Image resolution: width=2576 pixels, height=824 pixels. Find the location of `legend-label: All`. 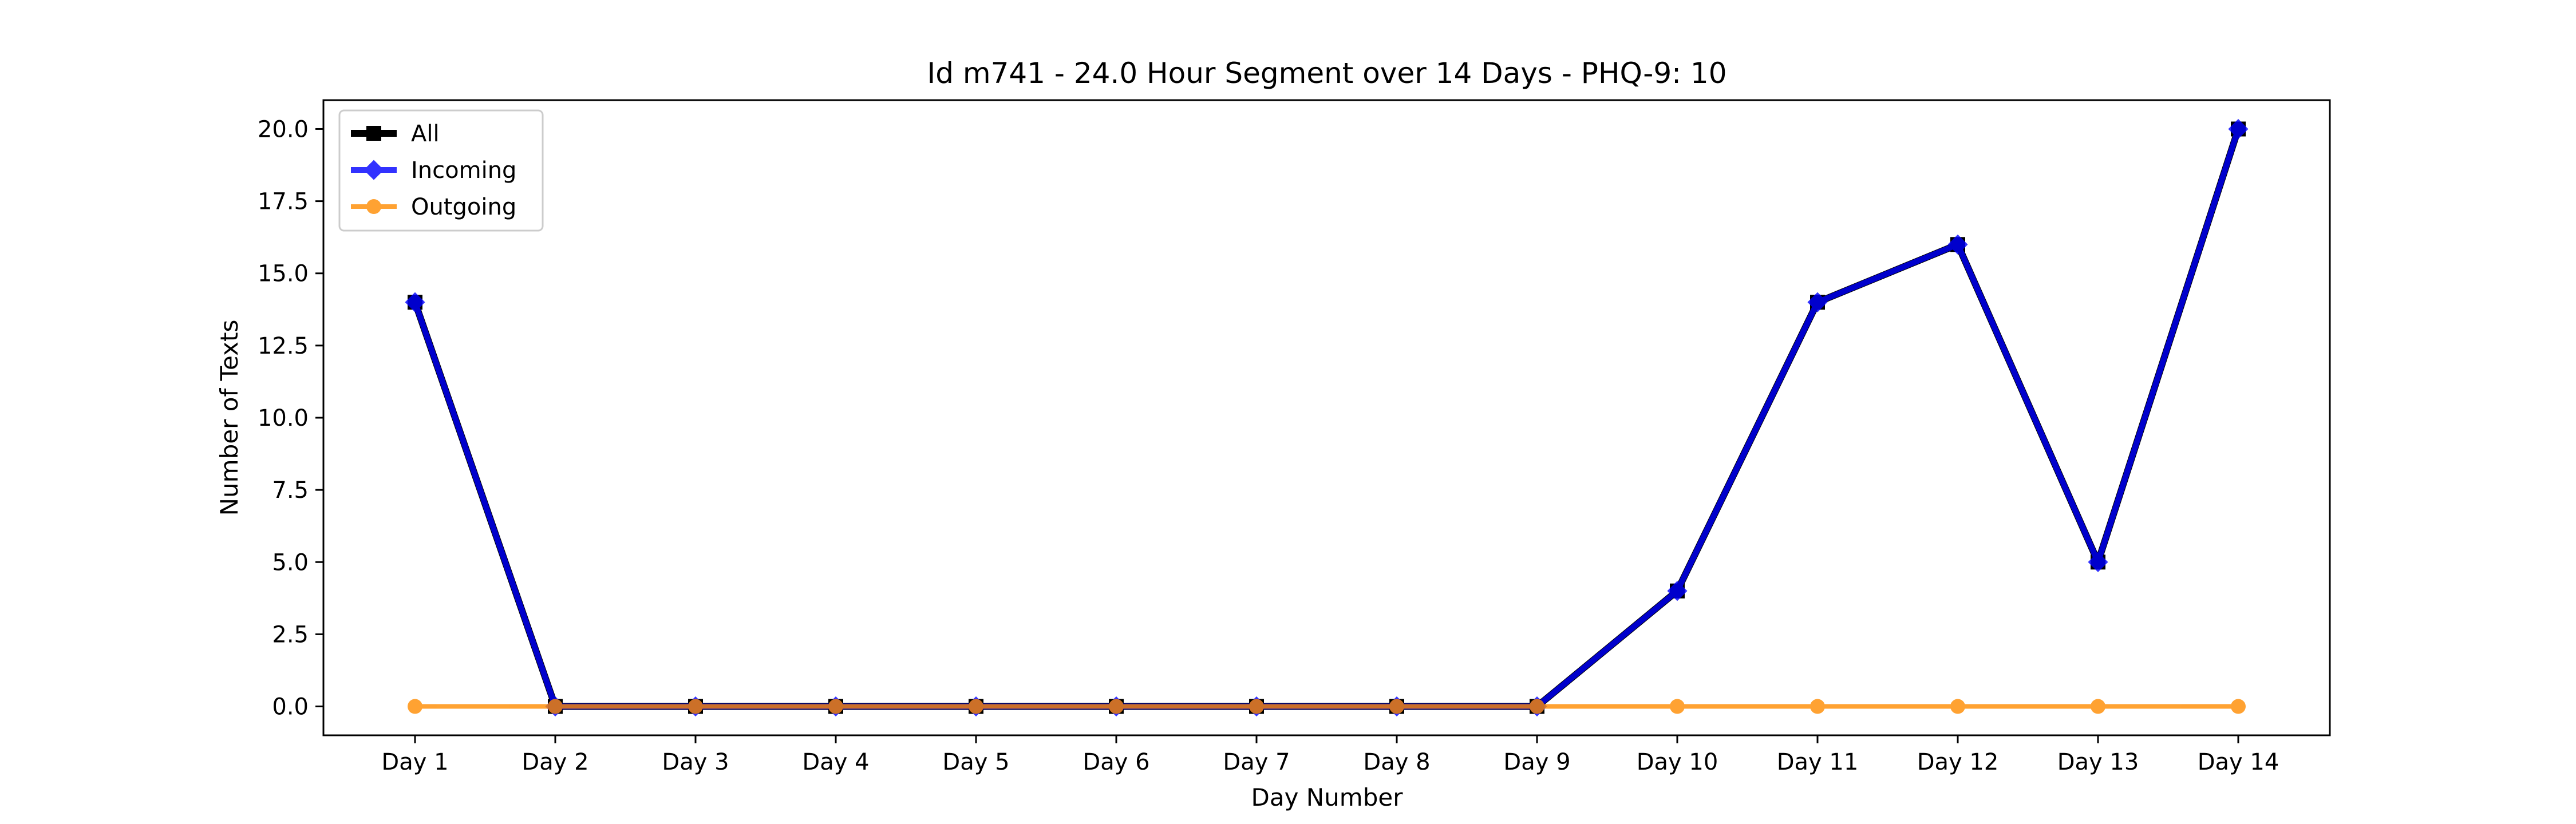

legend-label: All is located at coordinates (425, 134).